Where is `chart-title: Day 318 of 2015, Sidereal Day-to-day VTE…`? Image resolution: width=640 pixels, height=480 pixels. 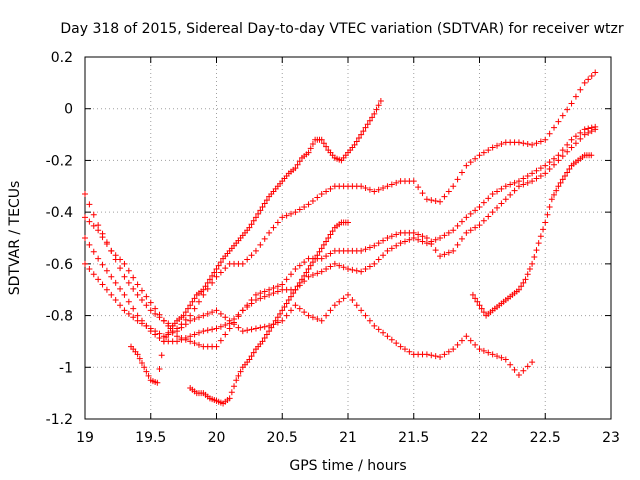
chart-title: Day 318 of 2015, Sidereal Day-to-day VTE… is located at coordinates (342, 29).